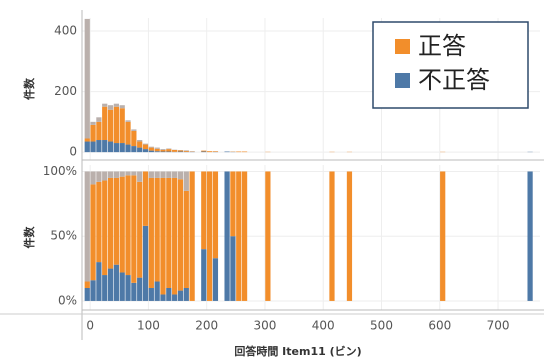  What do you see at coordinates (67, 300) in the screenshot?
I see `y-tick-label: 0%` at bounding box center [67, 300].